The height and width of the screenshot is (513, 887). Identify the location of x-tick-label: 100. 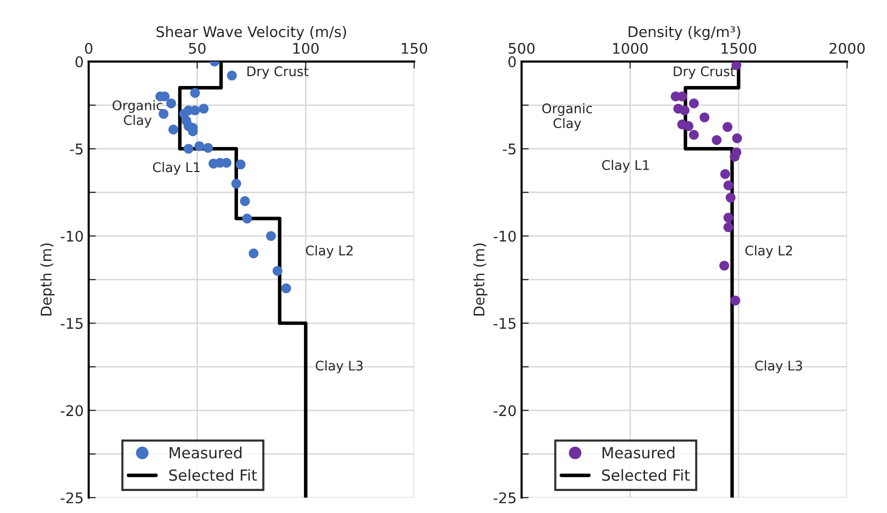
(306, 48).